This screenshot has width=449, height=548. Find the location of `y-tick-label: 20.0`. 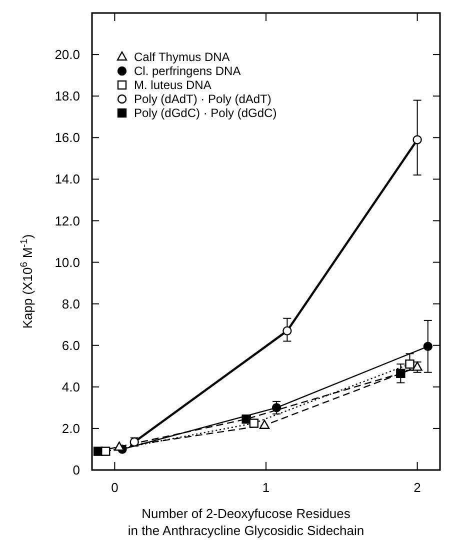

y-tick-label: 20.0 is located at coordinates (67, 54).